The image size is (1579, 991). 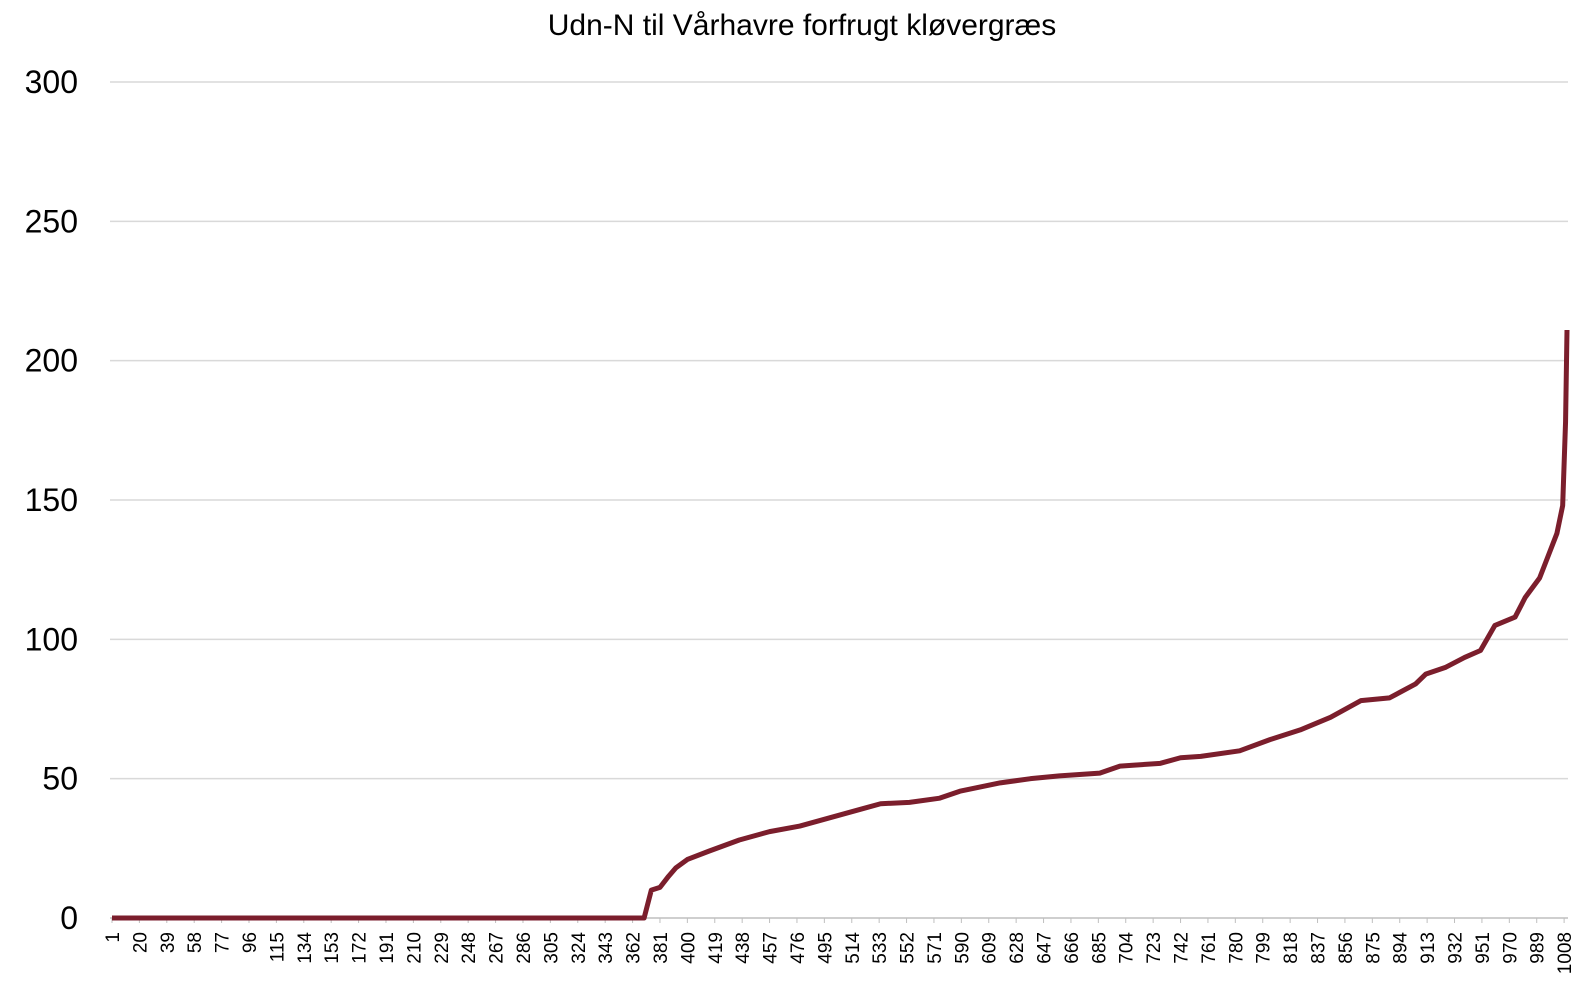 What do you see at coordinates (908, 948) in the screenshot?
I see `x-tick-label: 552` at bounding box center [908, 948].